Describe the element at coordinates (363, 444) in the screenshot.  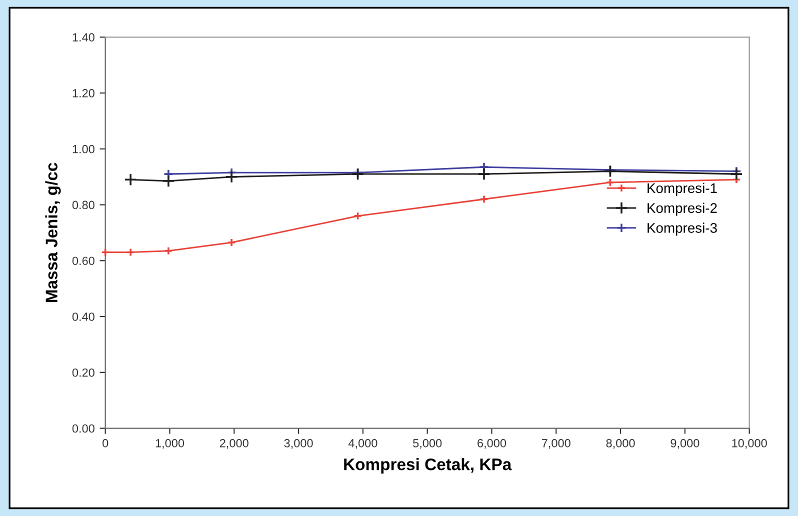
I see `x-tick-label: 4,000` at that location.